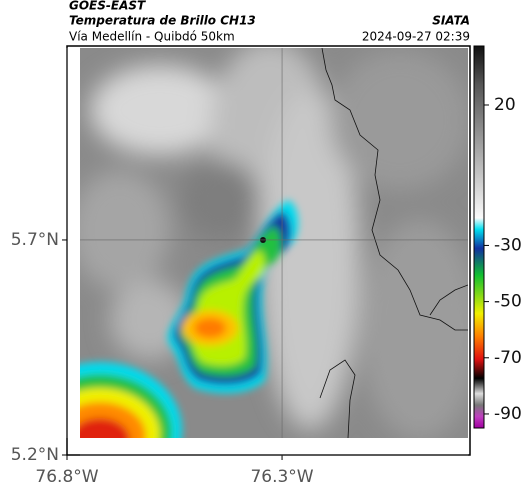 The height and width of the screenshot is (495, 526). What do you see at coordinates (508, 414) in the screenshot?
I see `colorbar-tick-label: -90` at bounding box center [508, 414].